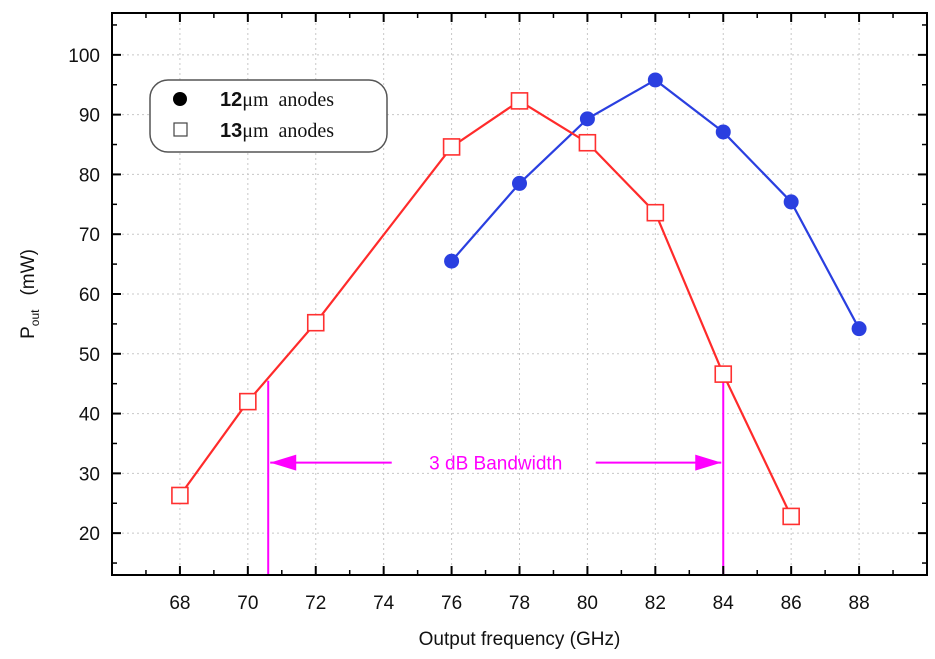 Image resolution: width=935 pixels, height=659 pixels. I want to click on legend-label-12um: 12μm anodes, so click(277, 100).